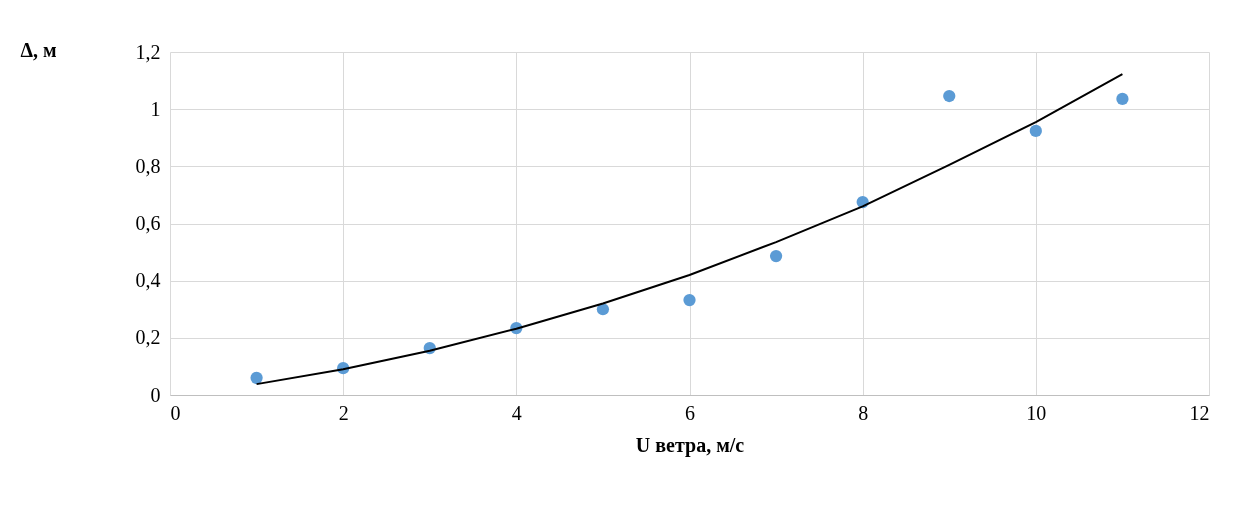 Image resolution: width=1259 pixels, height=508 pixels. I want to click on x-axis-title: U ветра, м/с, so click(690, 445).